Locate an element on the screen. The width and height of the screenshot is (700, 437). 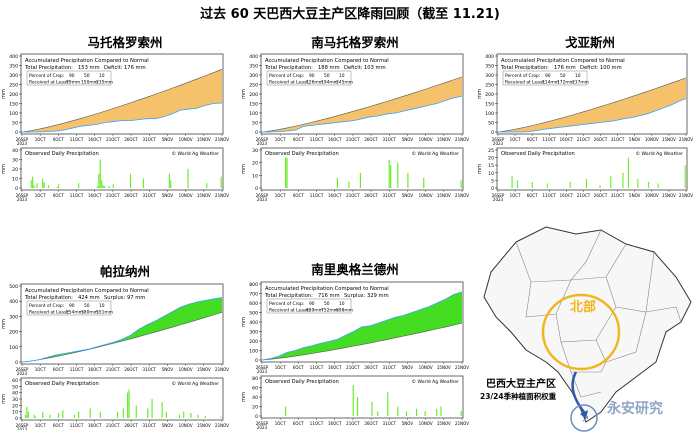
daily-panel-frame is located at coordinates (362, 397).